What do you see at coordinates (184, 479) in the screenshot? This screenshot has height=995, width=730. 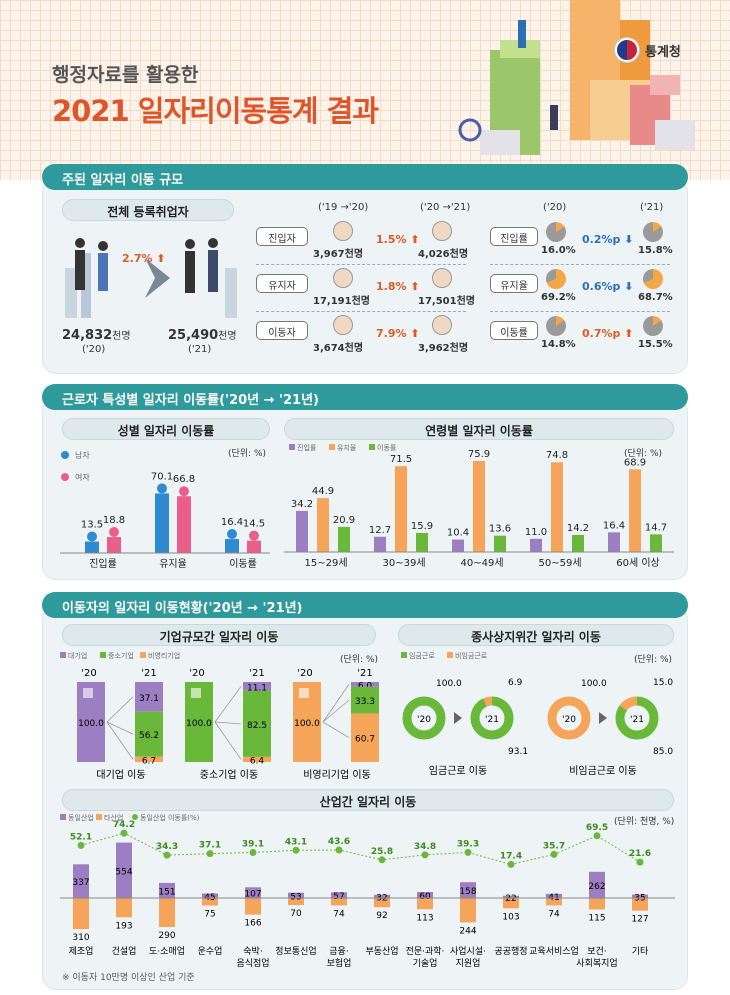 I see `bar-value: 66.8` at bounding box center [184, 479].